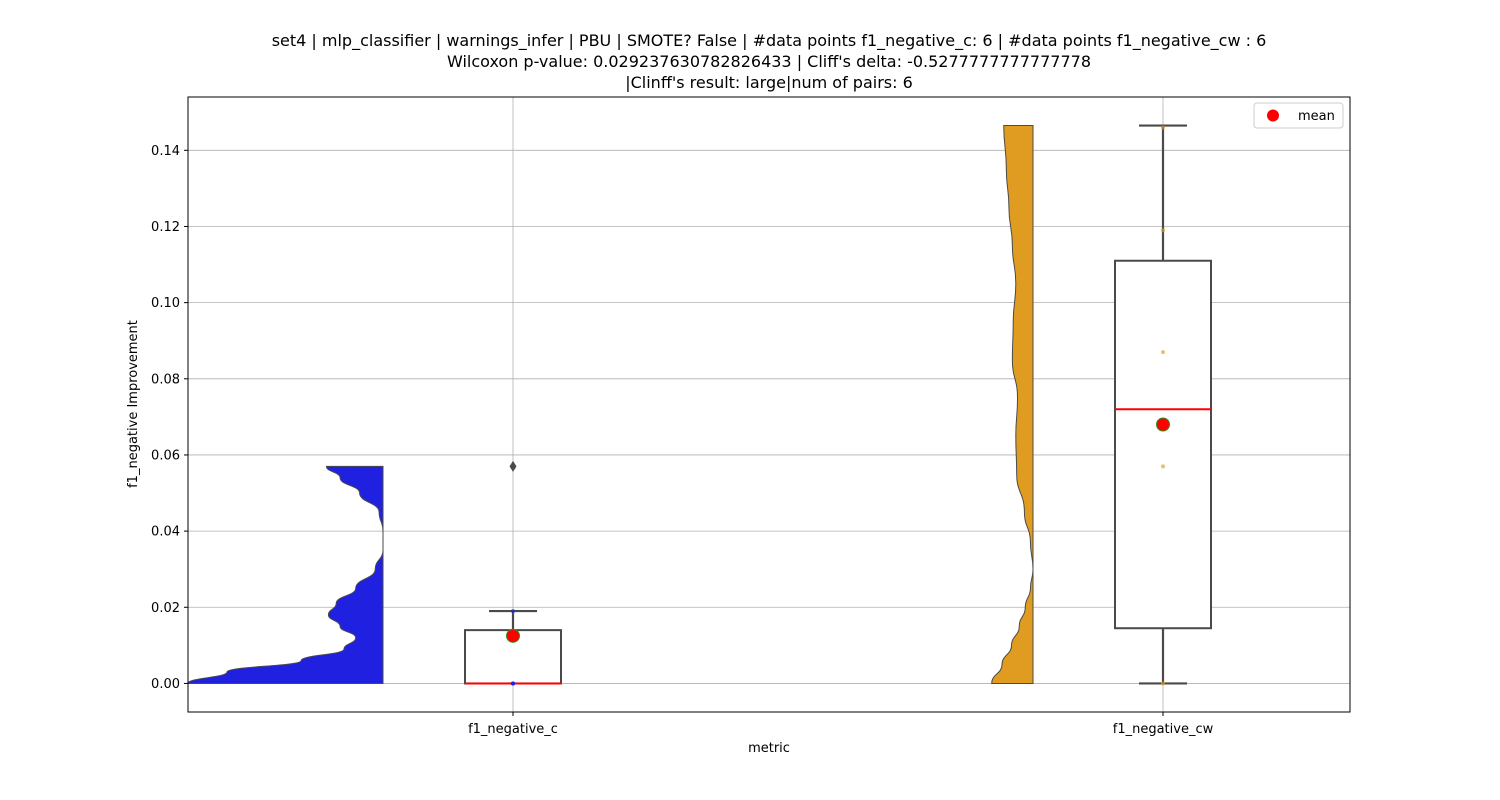 The height and width of the screenshot is (800, 1500). Describe the element at coordinates (513, 635) in the screenshot. I see `mean-marker-f1_negative_c` at that location.